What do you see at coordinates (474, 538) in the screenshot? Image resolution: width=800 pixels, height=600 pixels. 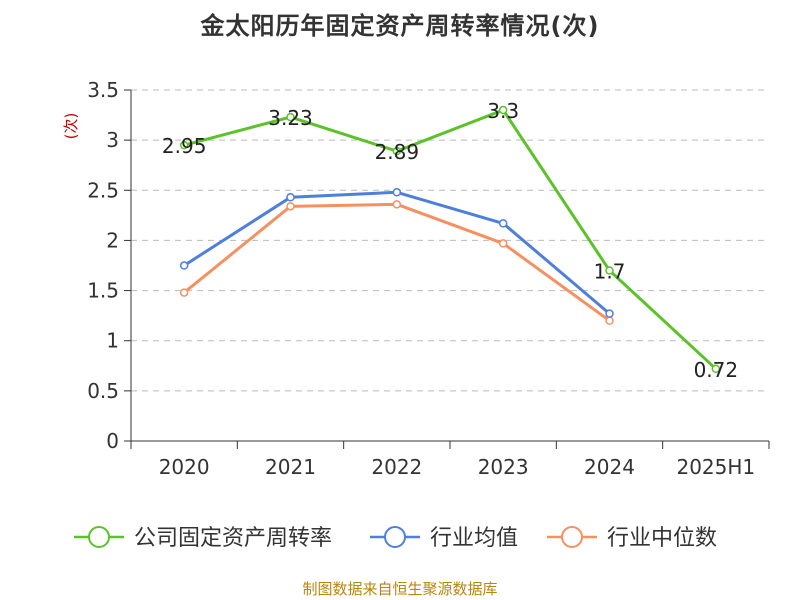 I see `legend-label: 行业均值` at bounding box center [474, 538].